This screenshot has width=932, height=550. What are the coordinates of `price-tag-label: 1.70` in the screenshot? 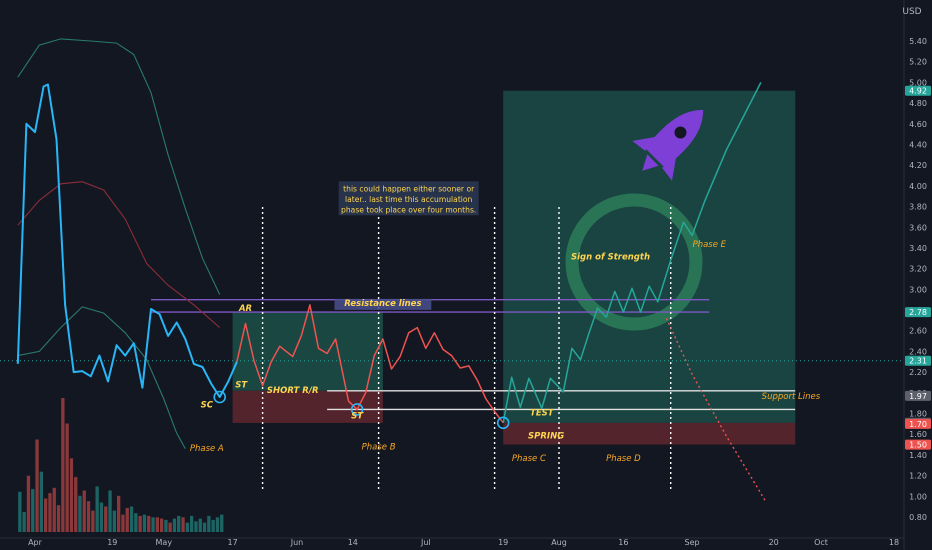 It's located at (918, 424).